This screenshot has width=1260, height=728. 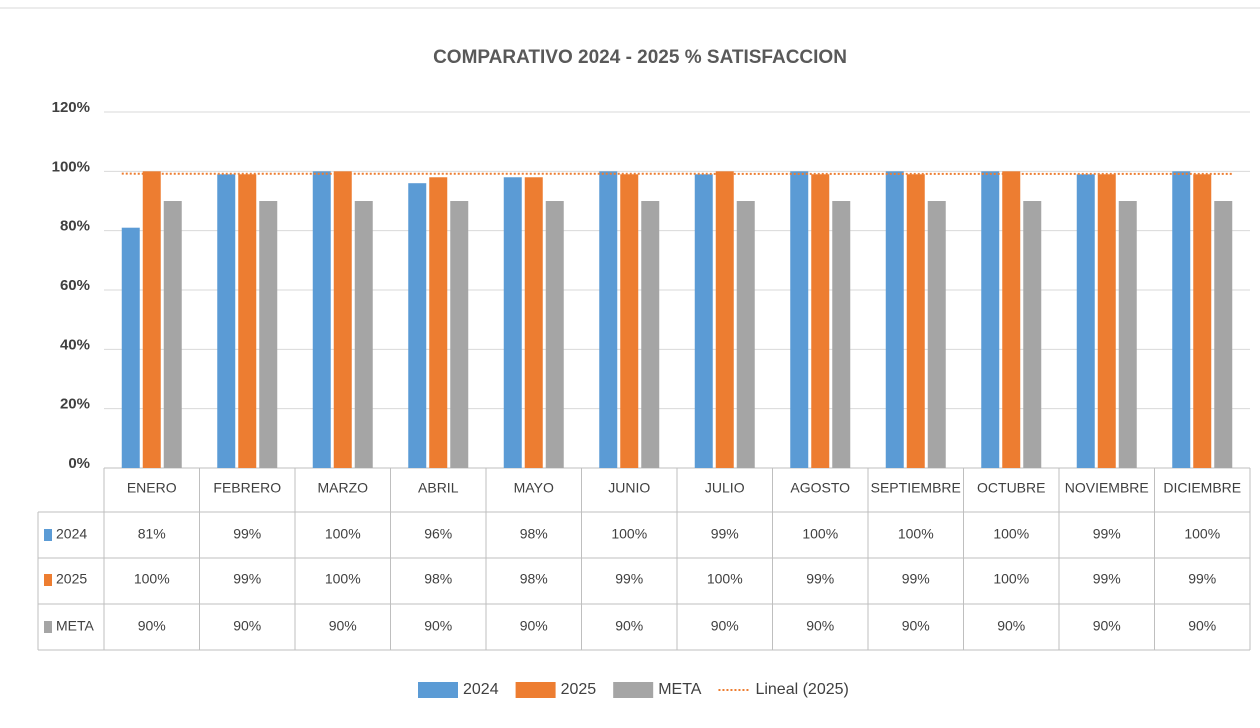 I want to click on y-tick-label: 120%, so click(x=71, y=107).